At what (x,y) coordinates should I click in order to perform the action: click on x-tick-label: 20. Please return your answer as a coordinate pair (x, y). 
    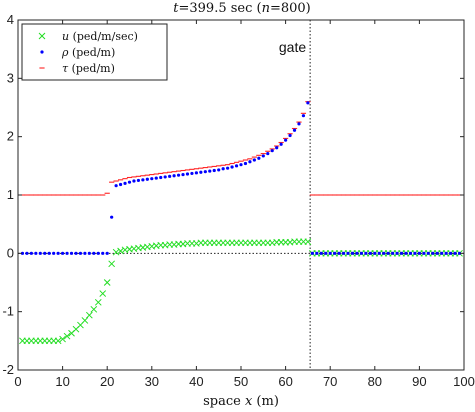
    Looking at the image, I should click on (107, 381).